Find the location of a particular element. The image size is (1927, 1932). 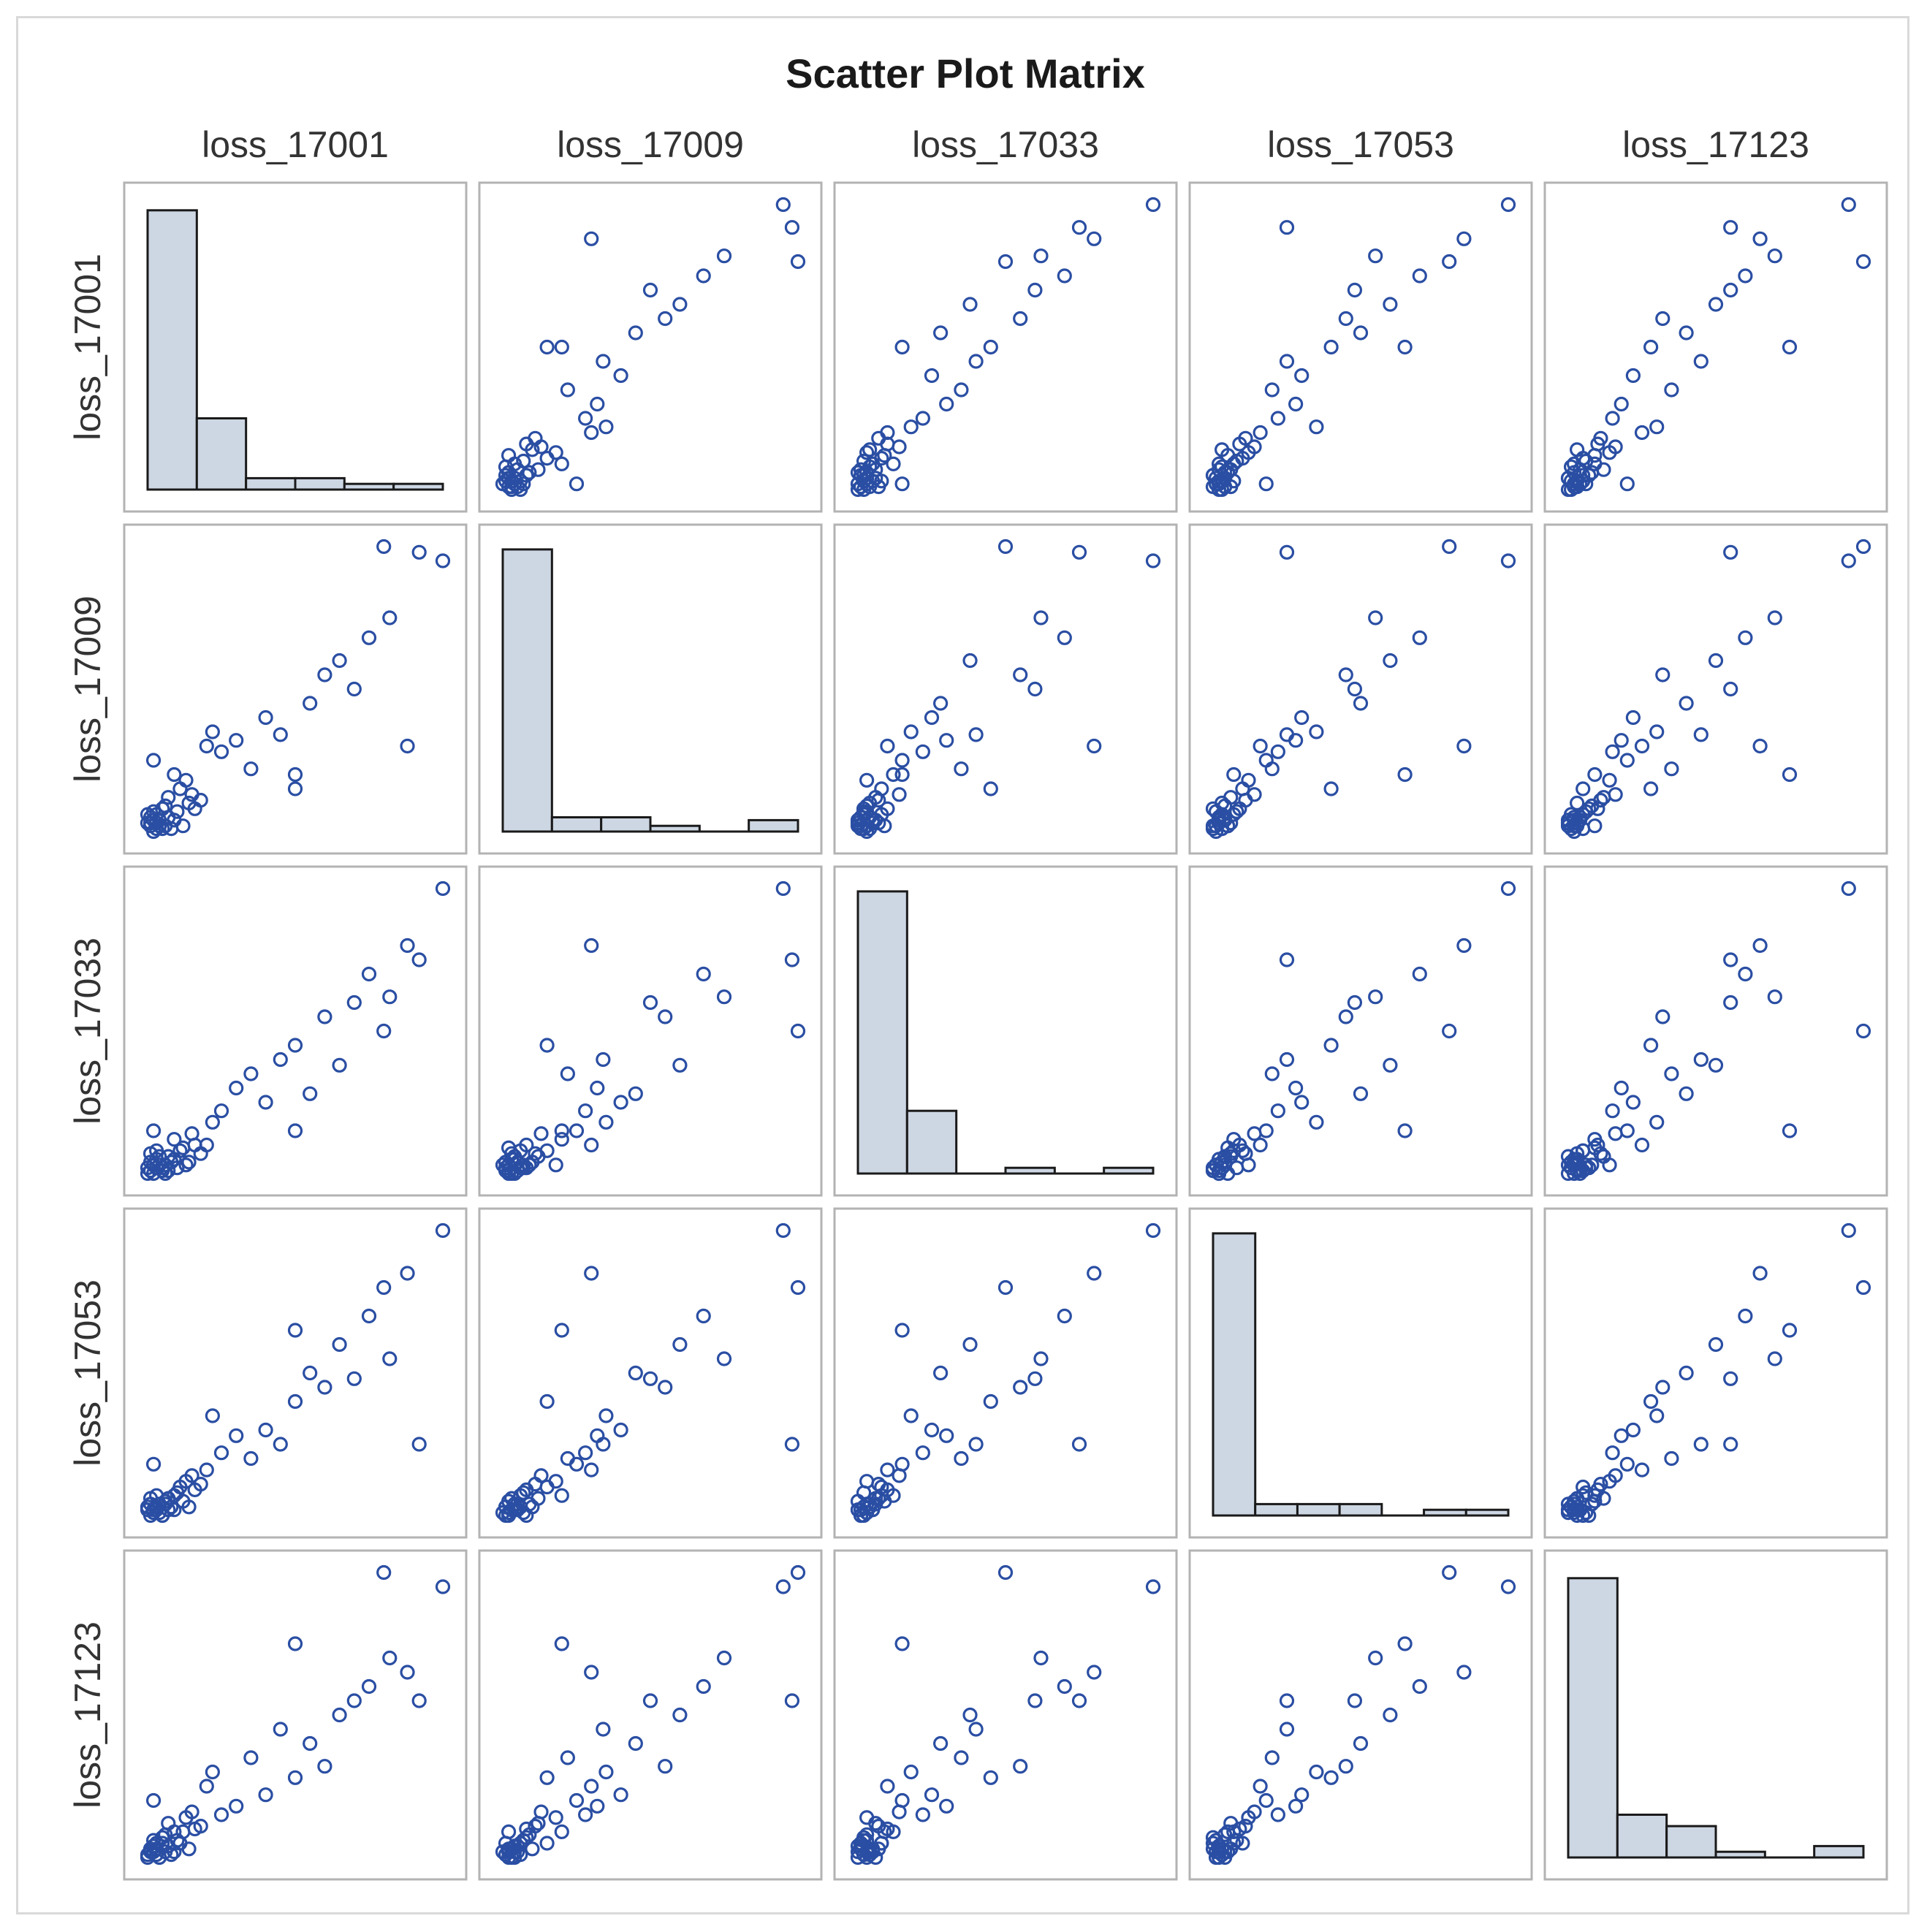

cell-border is located at coordinates (295, 1715).